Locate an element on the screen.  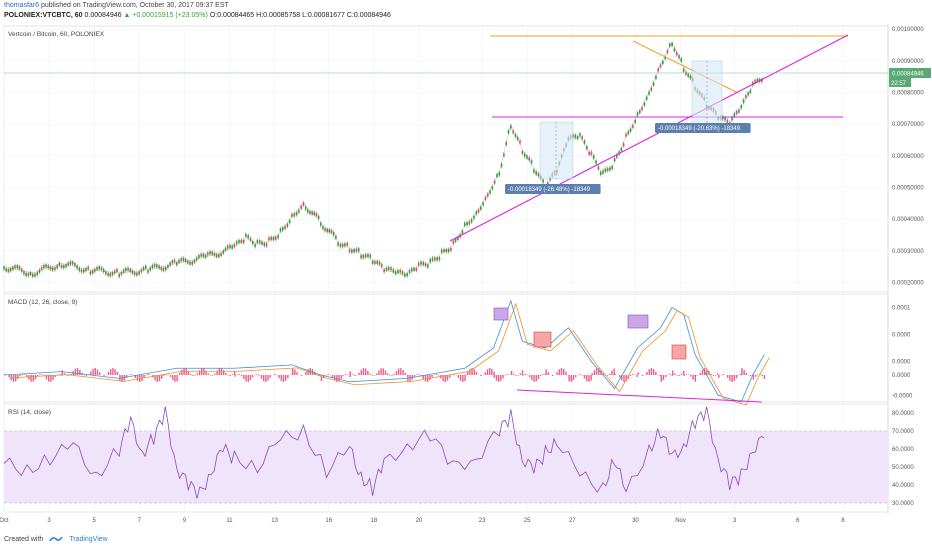
countdown-tag: 22:57 is located at coordinates (899, 84).